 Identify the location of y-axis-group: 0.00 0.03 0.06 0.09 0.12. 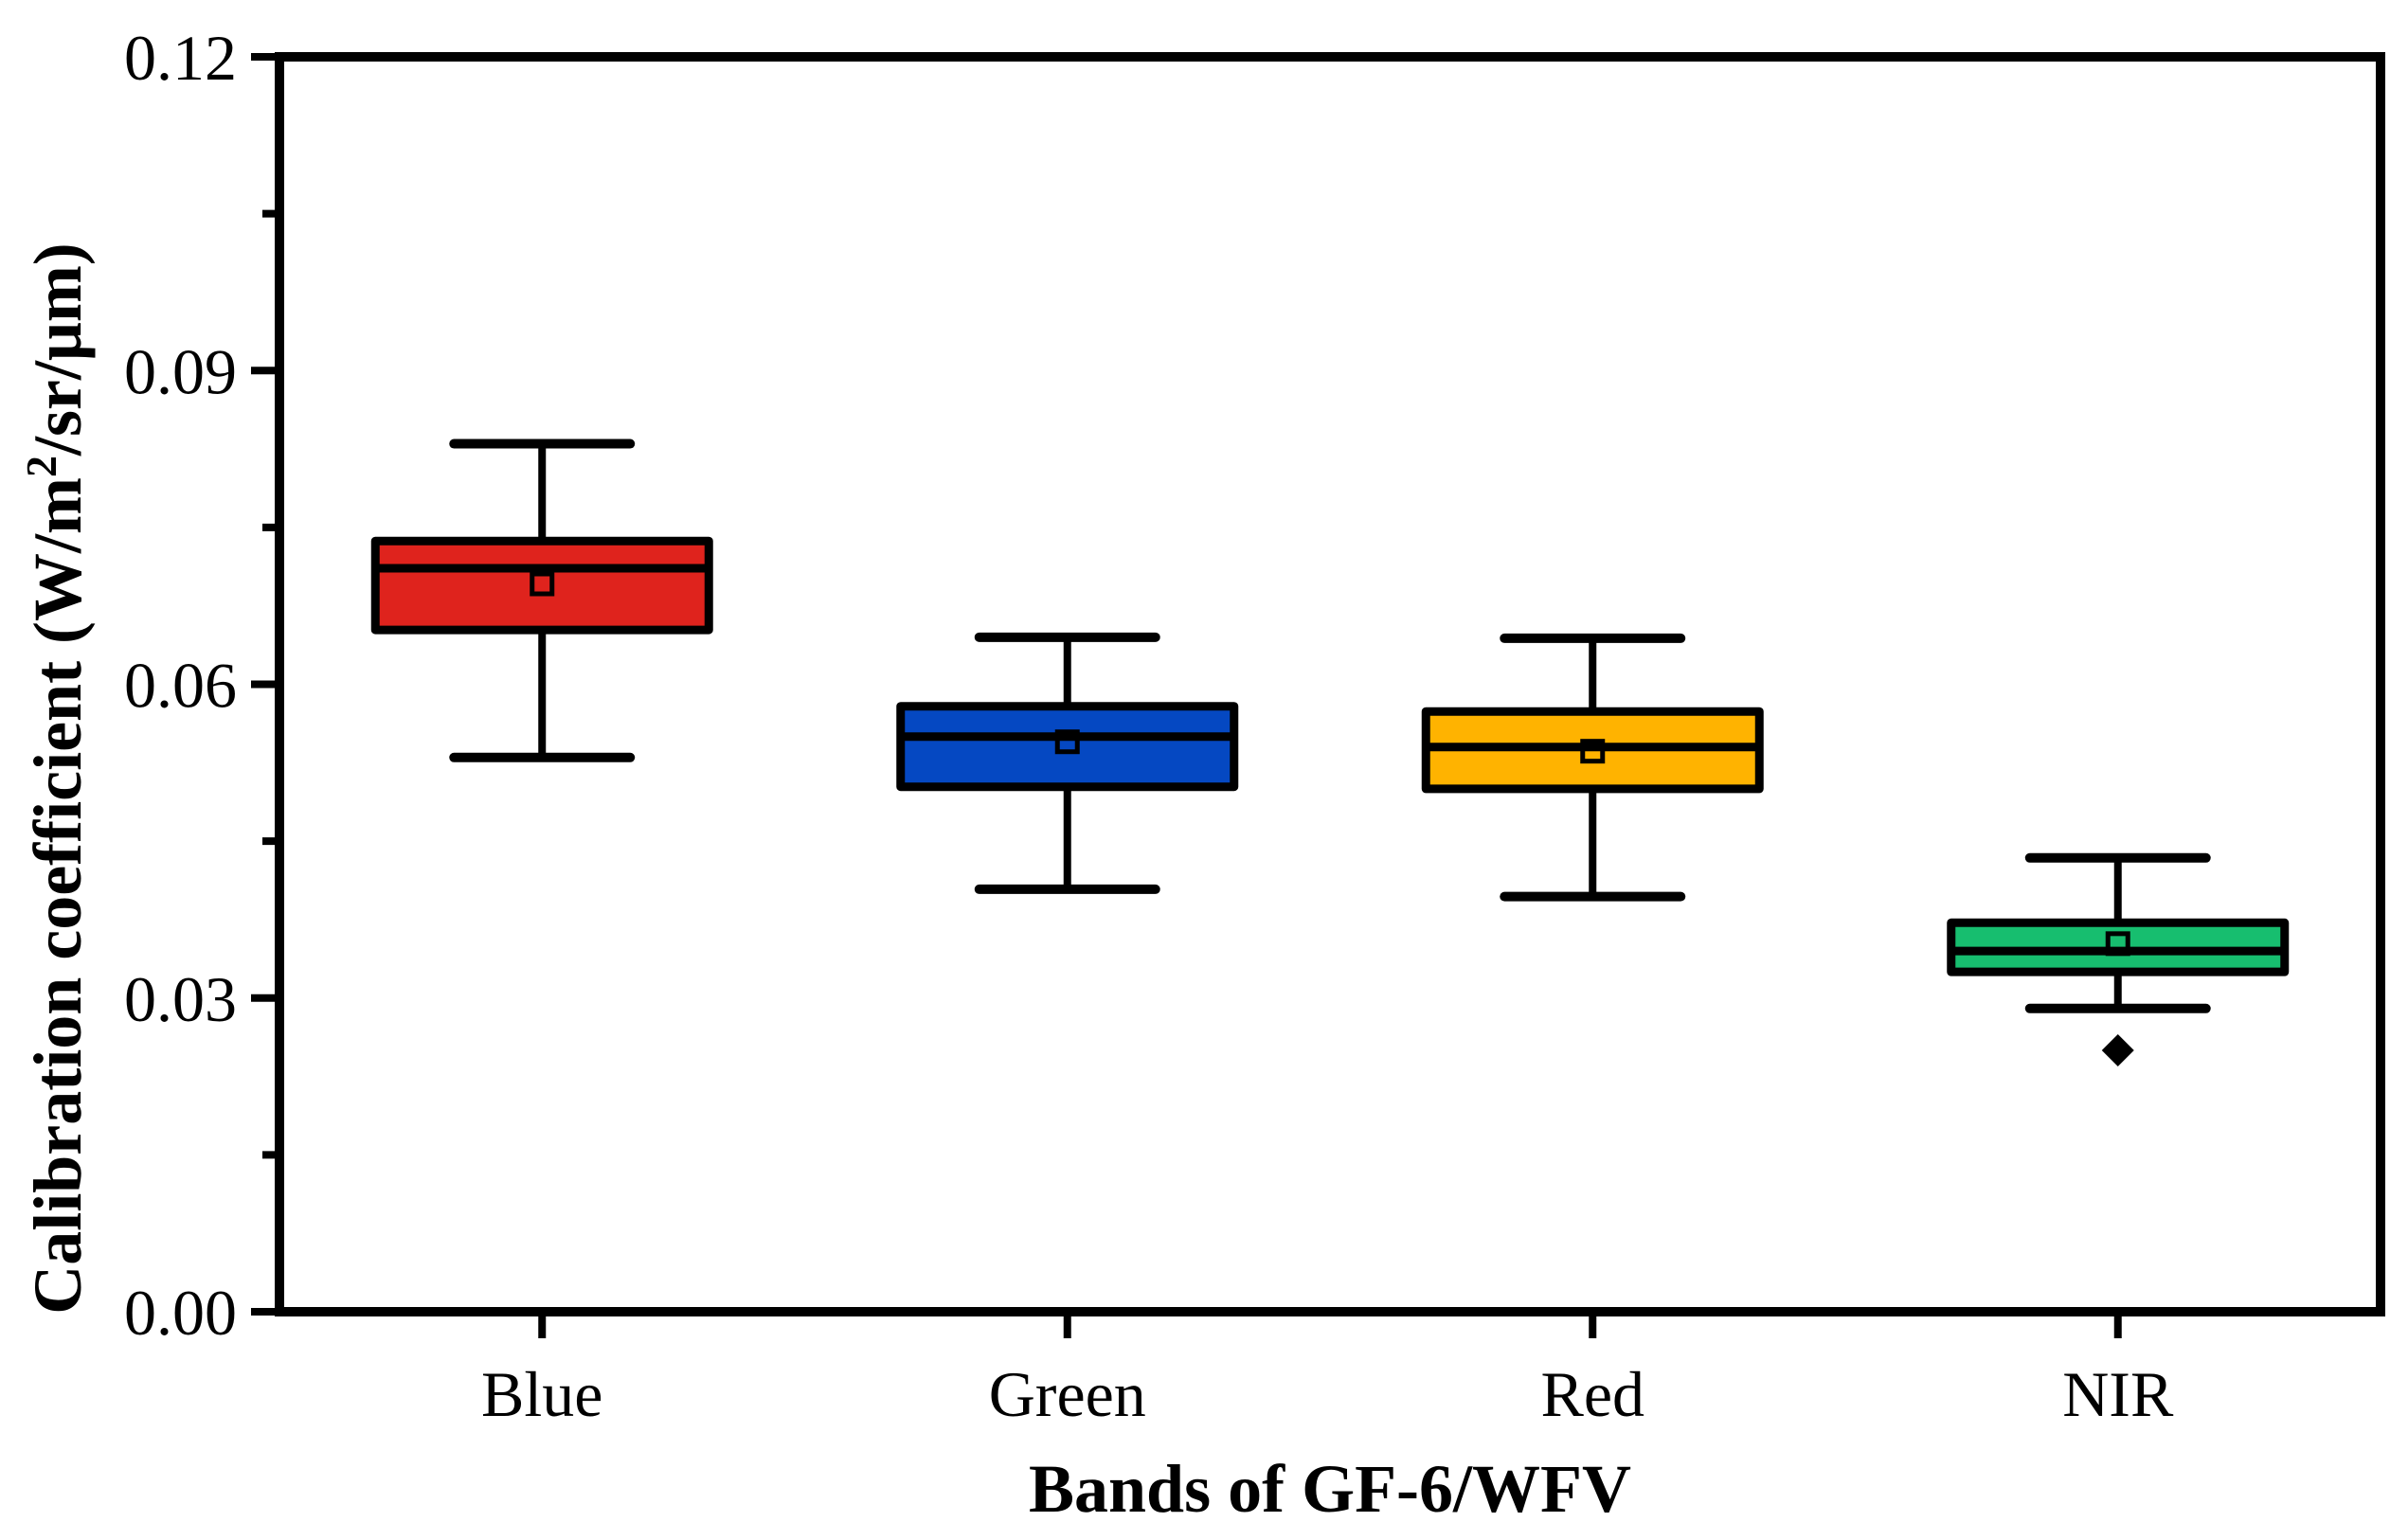
(201, 685).